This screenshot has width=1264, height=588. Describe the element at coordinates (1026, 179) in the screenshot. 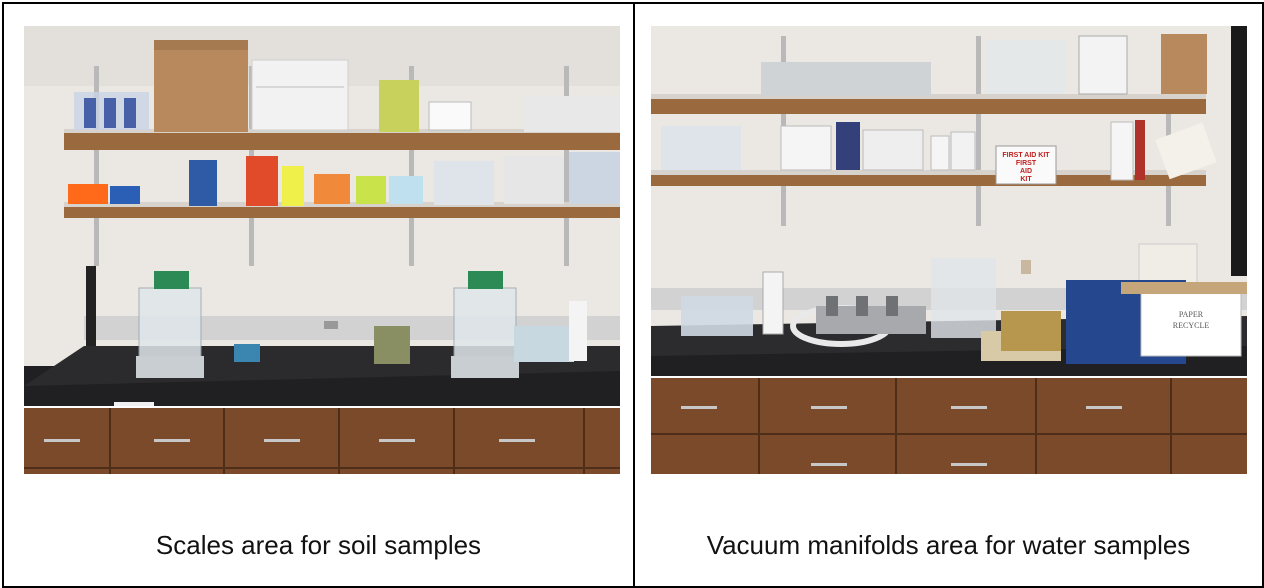

I see `first-aid-line4: KIT` at that location.